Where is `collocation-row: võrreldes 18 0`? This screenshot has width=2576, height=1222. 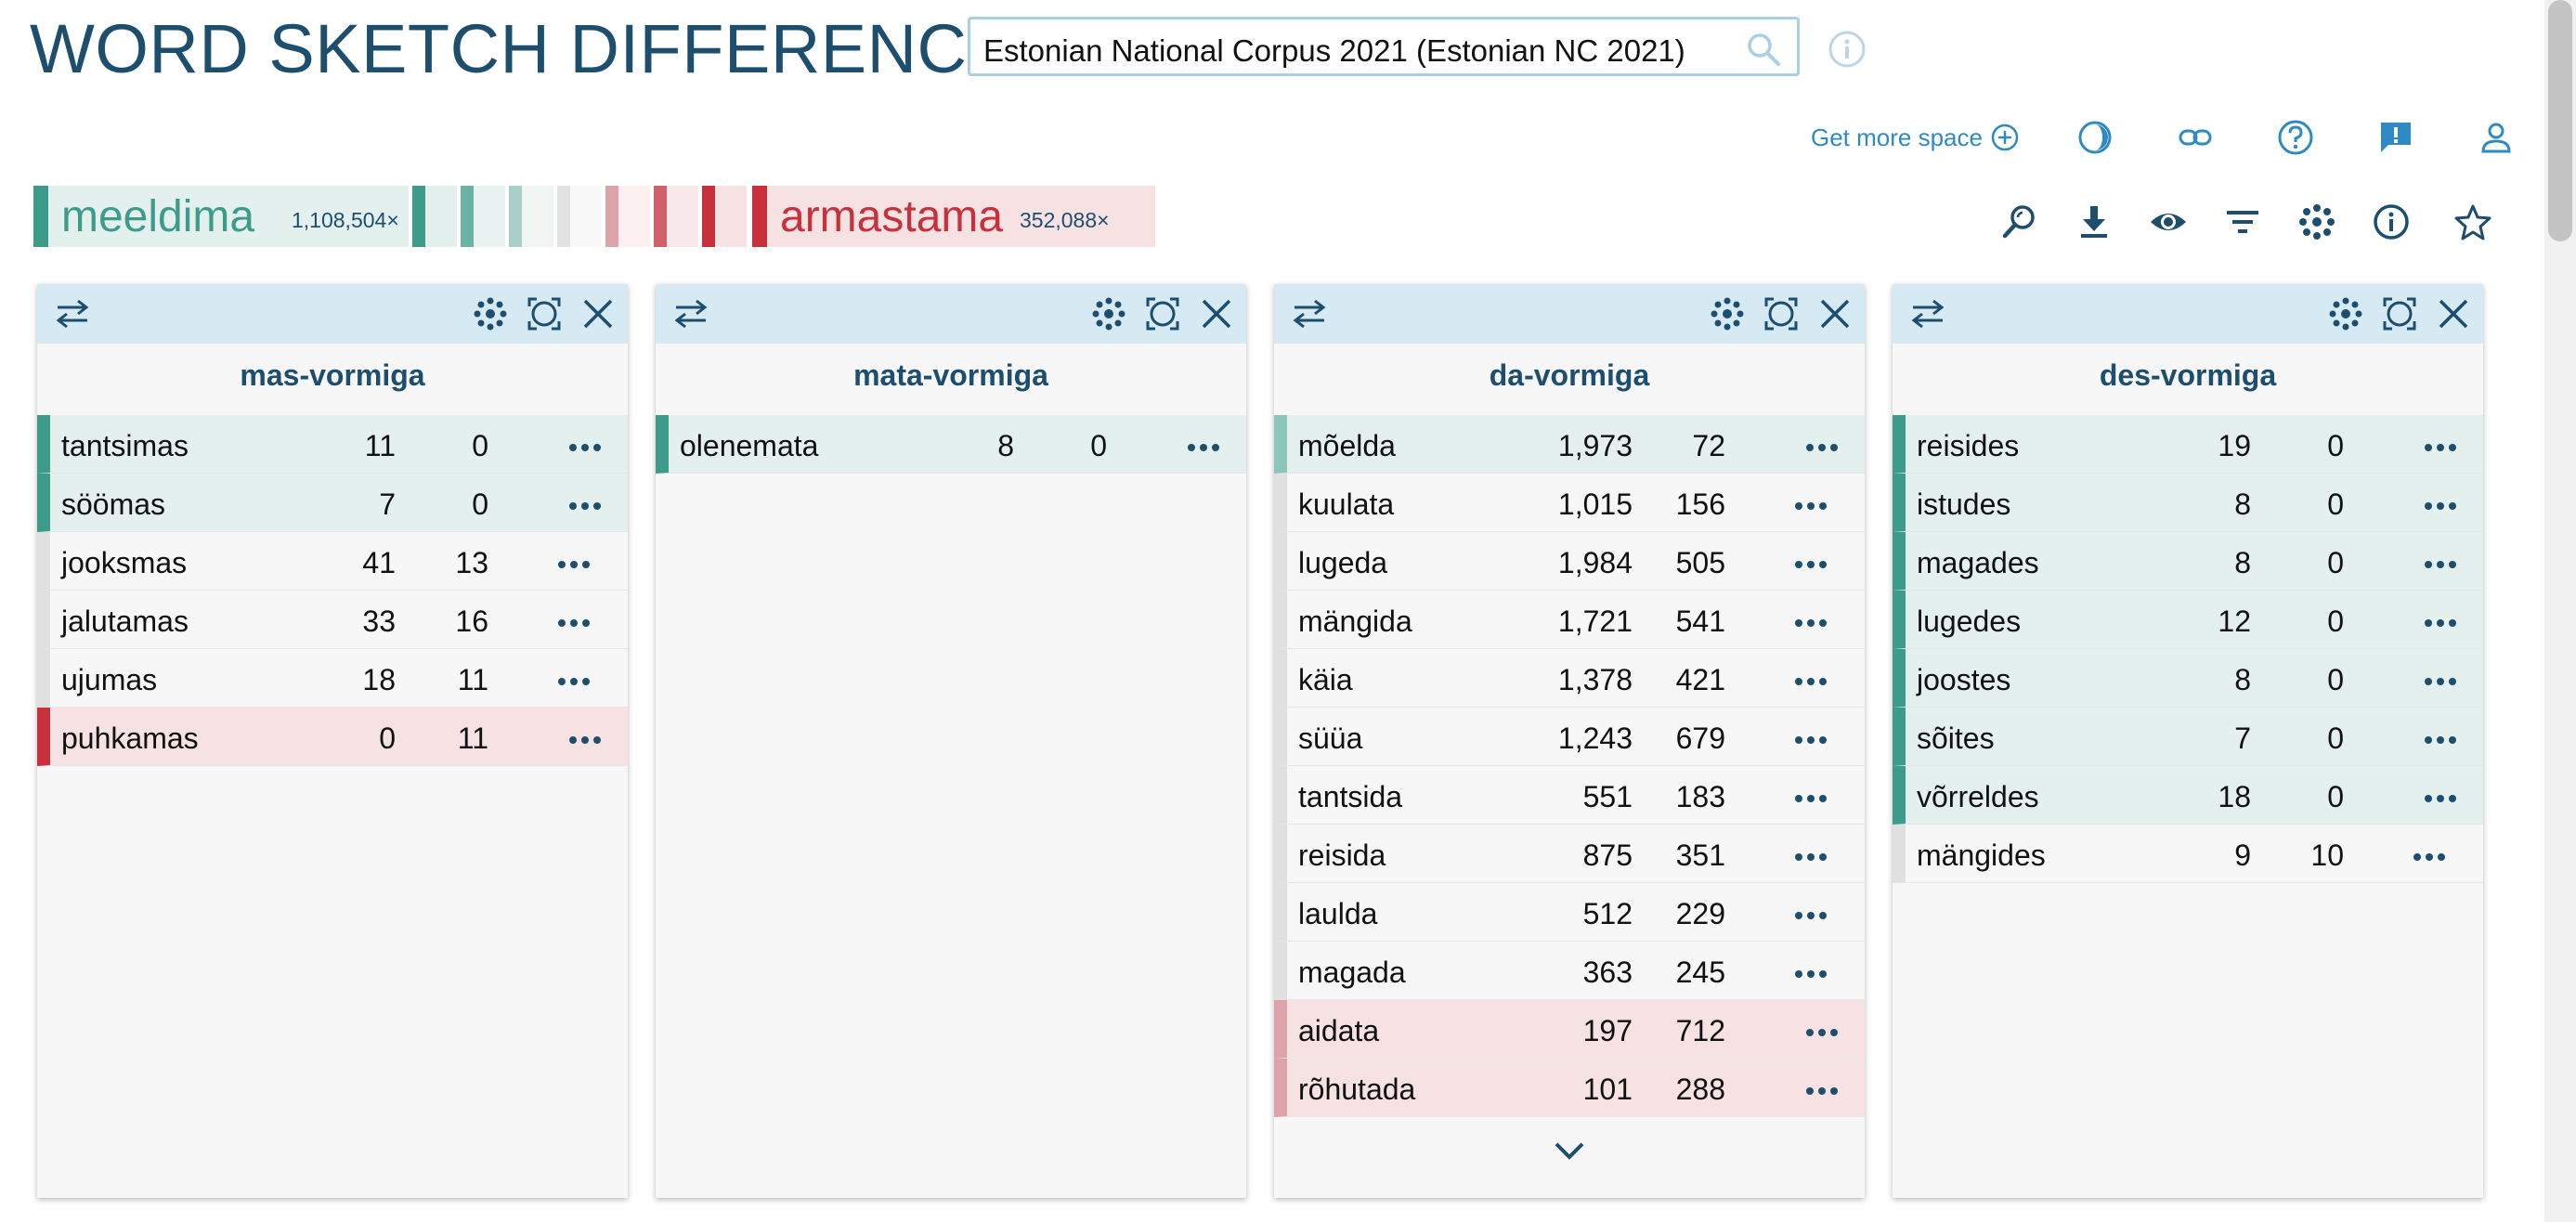
collocation-row: võrreldes 18 0 is located at coordinates (2188, 795).